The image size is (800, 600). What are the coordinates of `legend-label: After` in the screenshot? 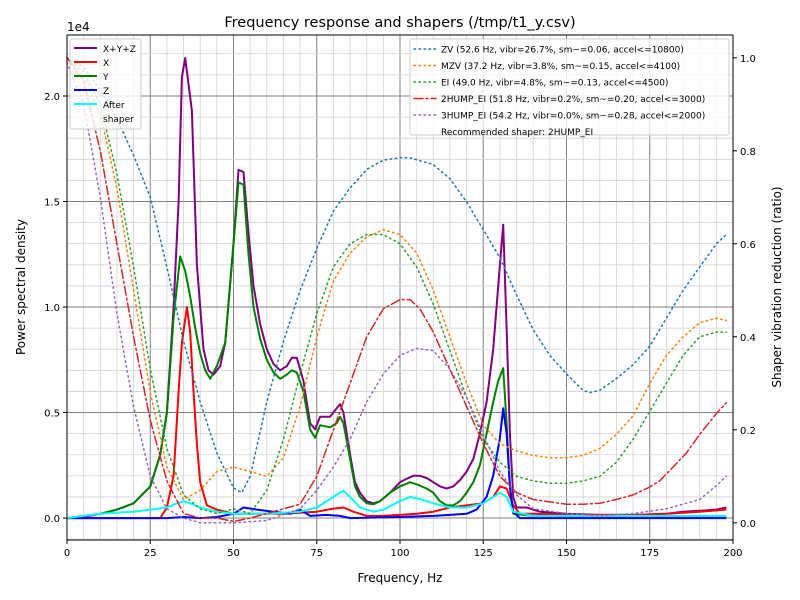 It's located at (114, 106).